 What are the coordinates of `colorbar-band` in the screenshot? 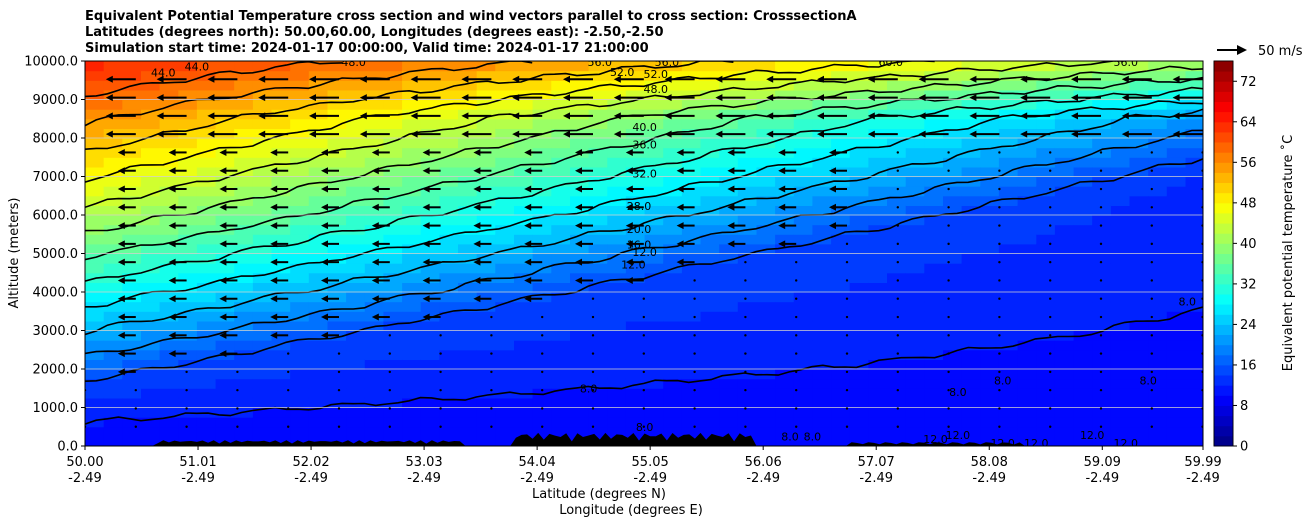 It's located at (1223, 289).